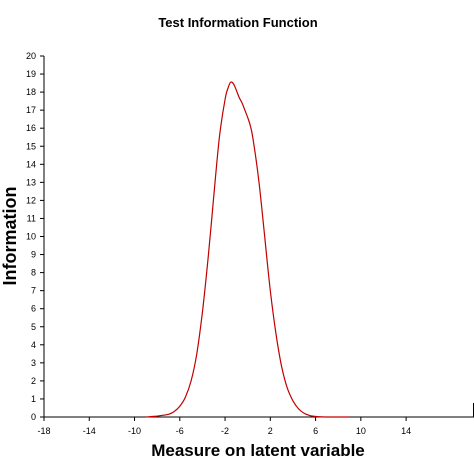 This screenshot has width=474, height=474. What do you see at coordinates (225, 431) in the screenshot?
I see `x-tick-label: -2` at bounding box center [225, 431].